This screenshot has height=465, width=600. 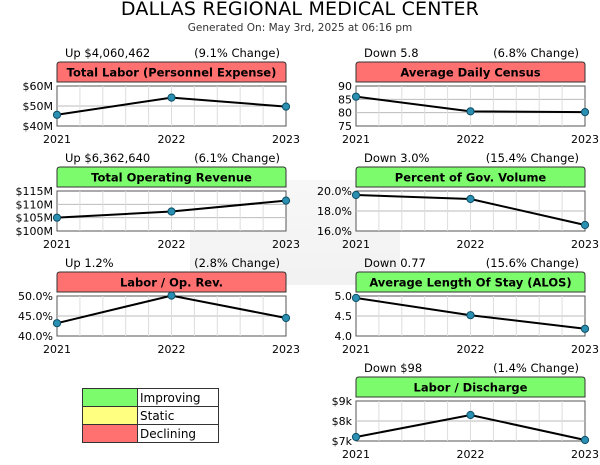 I want to click on legend-row-improving: Improving, so click(x=150, y=397).